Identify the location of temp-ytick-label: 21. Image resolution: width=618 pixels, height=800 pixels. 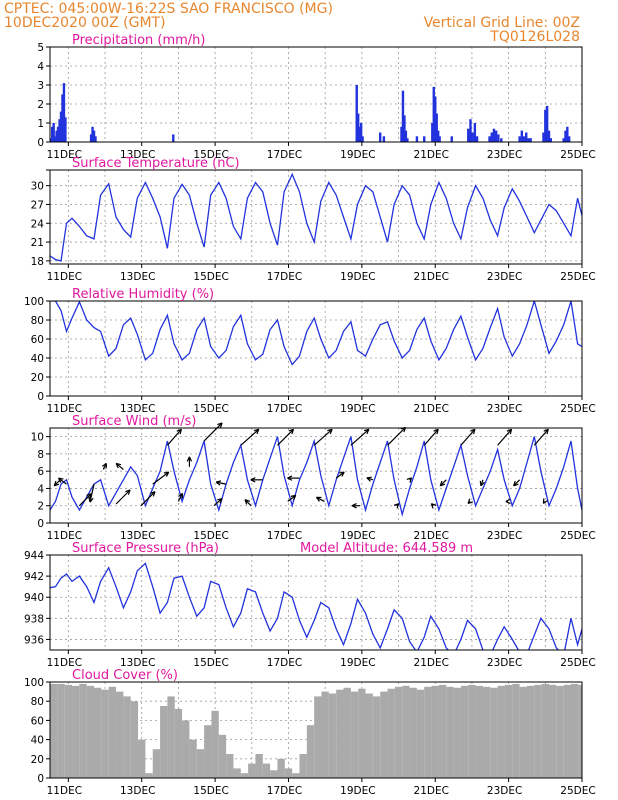
(37, 243).